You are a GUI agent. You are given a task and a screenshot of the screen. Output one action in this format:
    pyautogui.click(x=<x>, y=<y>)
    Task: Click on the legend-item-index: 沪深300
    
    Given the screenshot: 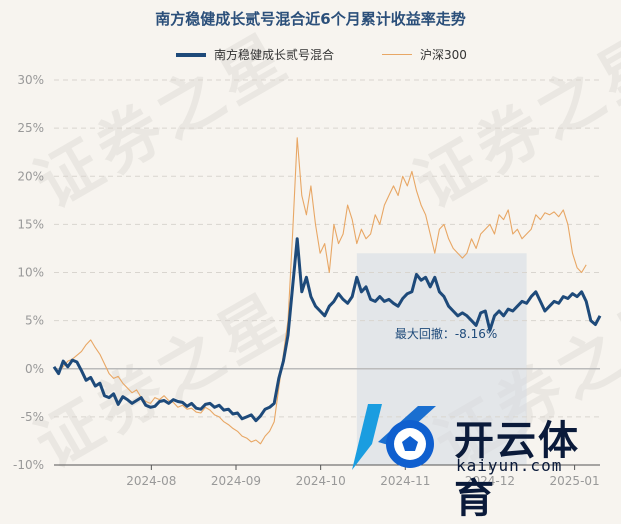 What is the action you would take?
    pyautogui.click(x=424, y=54)
    